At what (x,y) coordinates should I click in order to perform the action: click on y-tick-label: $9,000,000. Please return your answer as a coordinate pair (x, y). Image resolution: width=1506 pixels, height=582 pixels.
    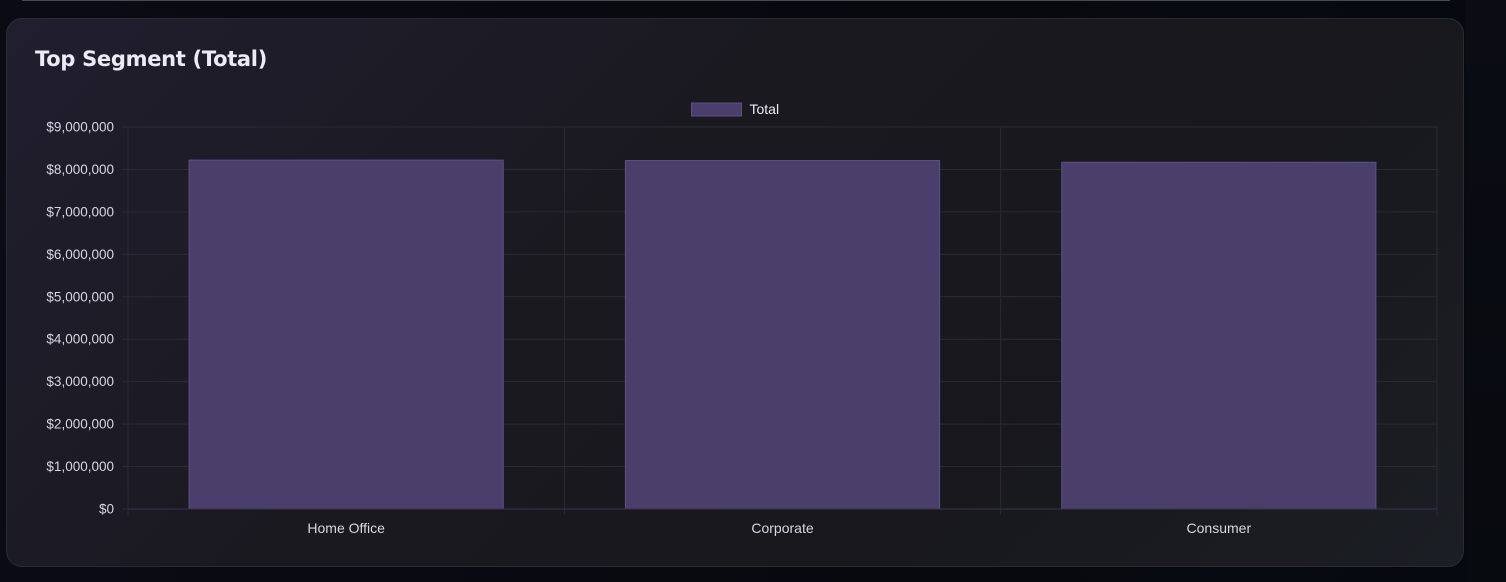
    Looking at the image, I should click on (80, 127).